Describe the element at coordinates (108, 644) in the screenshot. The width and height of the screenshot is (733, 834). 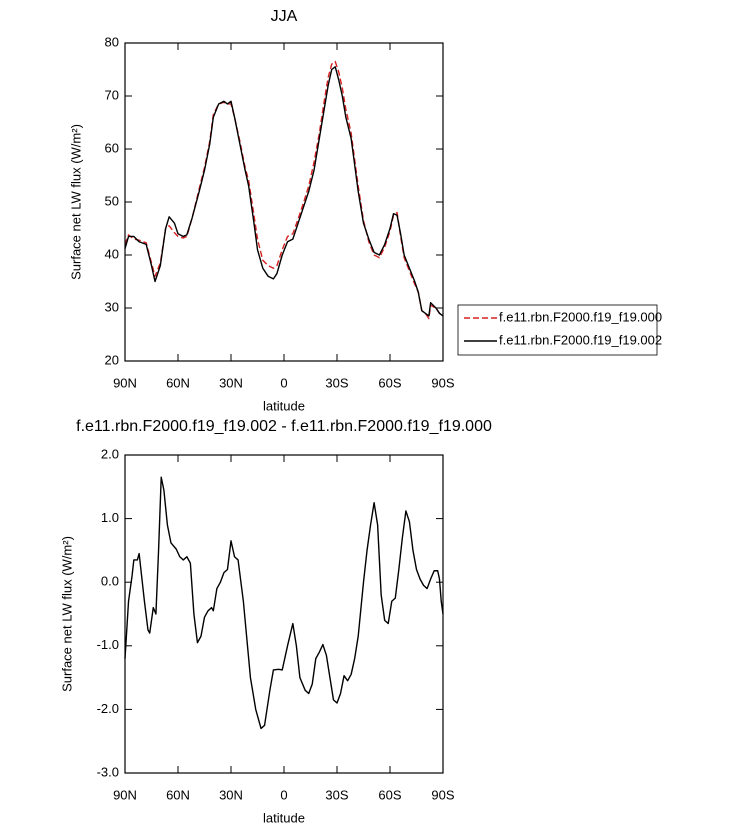
I see `y-tick-label: -1.0` at that location.